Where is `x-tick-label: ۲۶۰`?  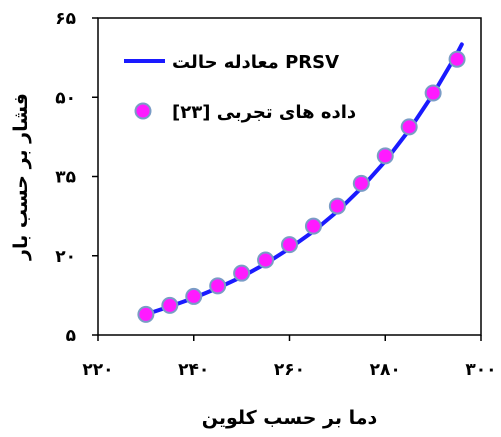
x-tick-label: ۲۶۰ is located at coordinates (289, 370).